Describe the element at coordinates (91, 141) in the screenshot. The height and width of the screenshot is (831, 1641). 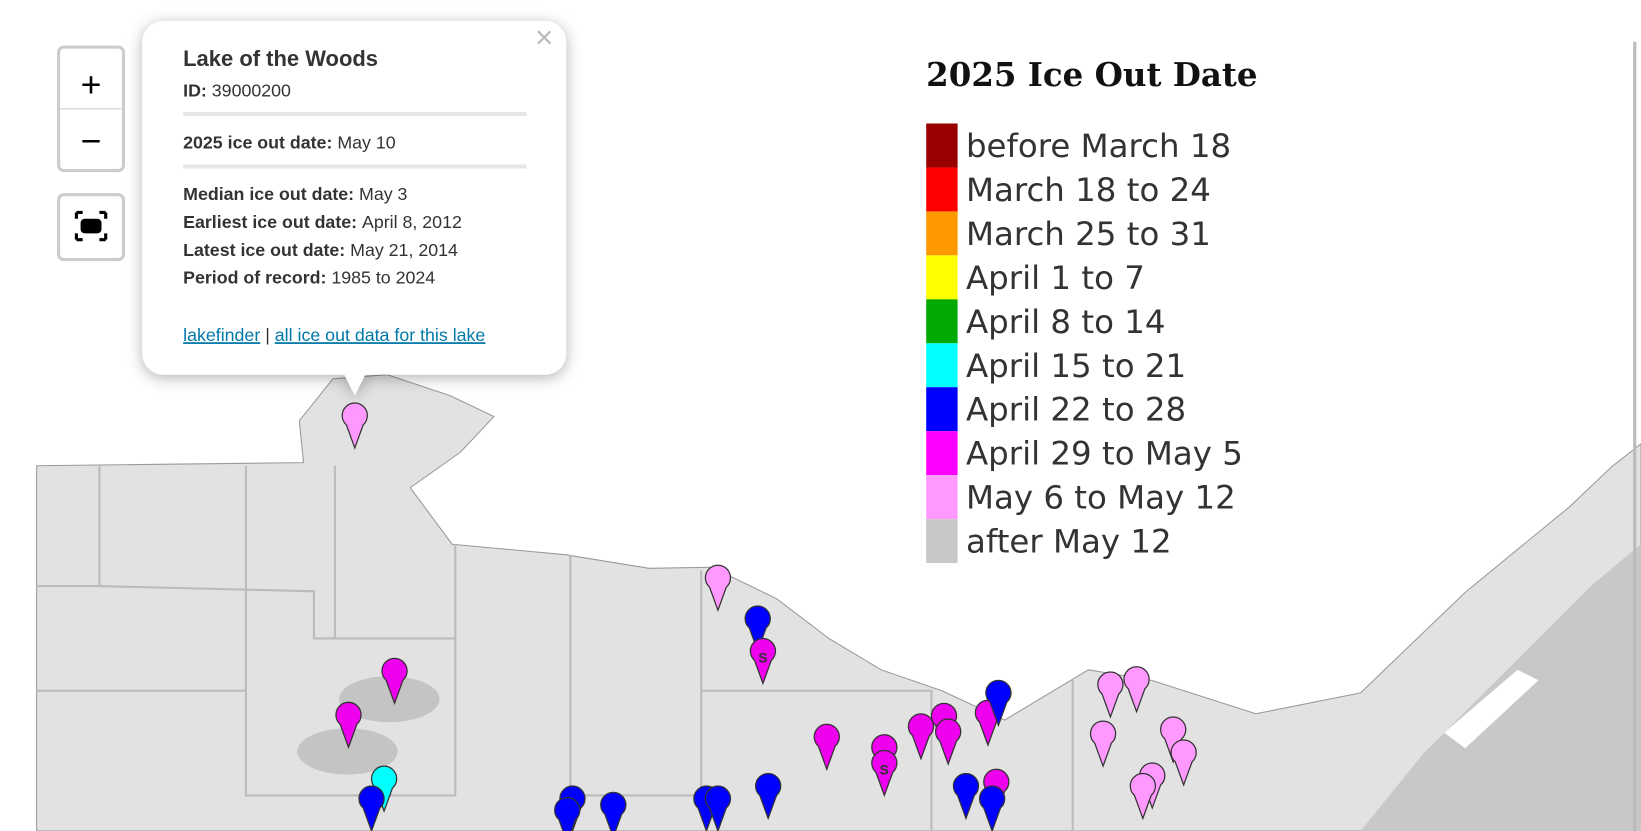
I see `zoom-out: −` at that location.